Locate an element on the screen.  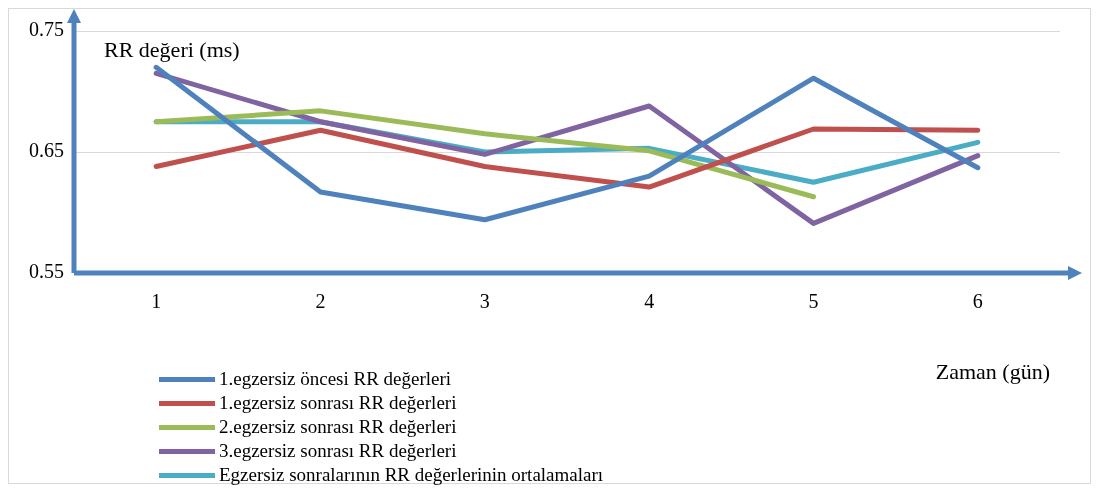
x-tick-label: 6 is located at coordinates (977, 301).